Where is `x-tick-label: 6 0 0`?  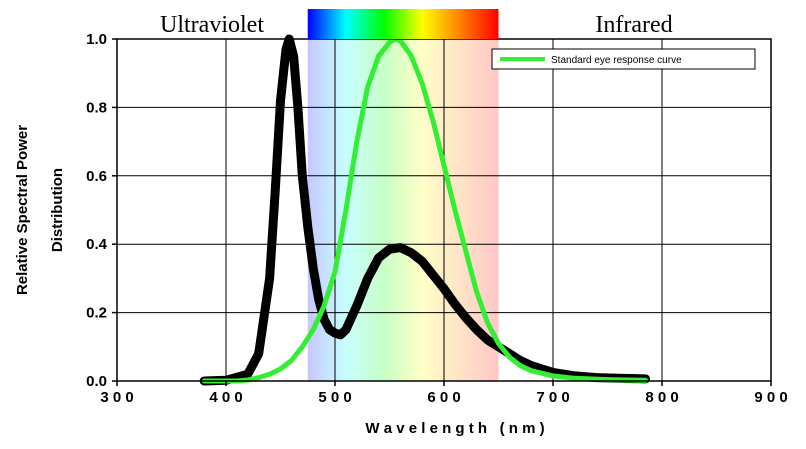 x-tick-label: 6 0 0 is located at coordinates (443, 397).